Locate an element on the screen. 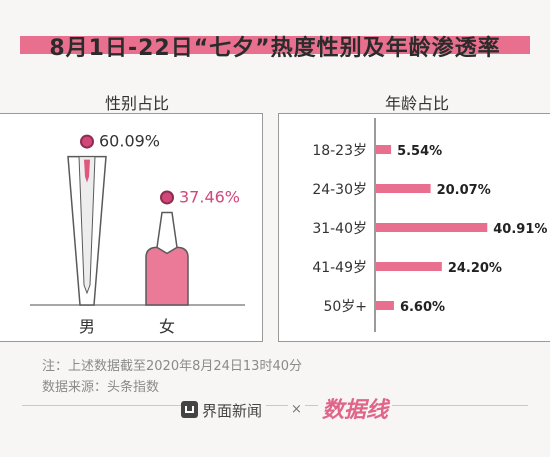  male-shirt is located at coordinates (87, 225).